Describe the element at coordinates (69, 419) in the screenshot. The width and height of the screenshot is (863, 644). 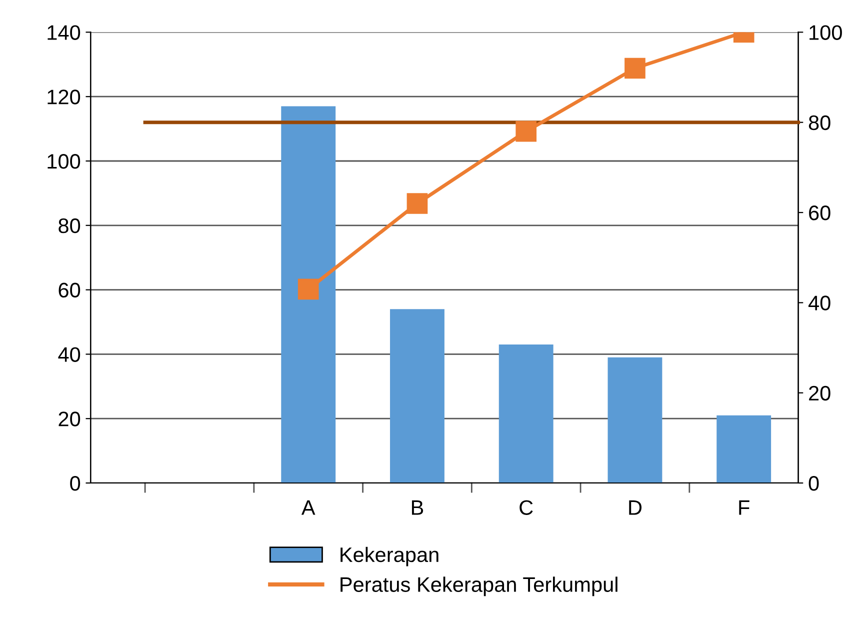
I see `y-tick-label: 20` at that location.